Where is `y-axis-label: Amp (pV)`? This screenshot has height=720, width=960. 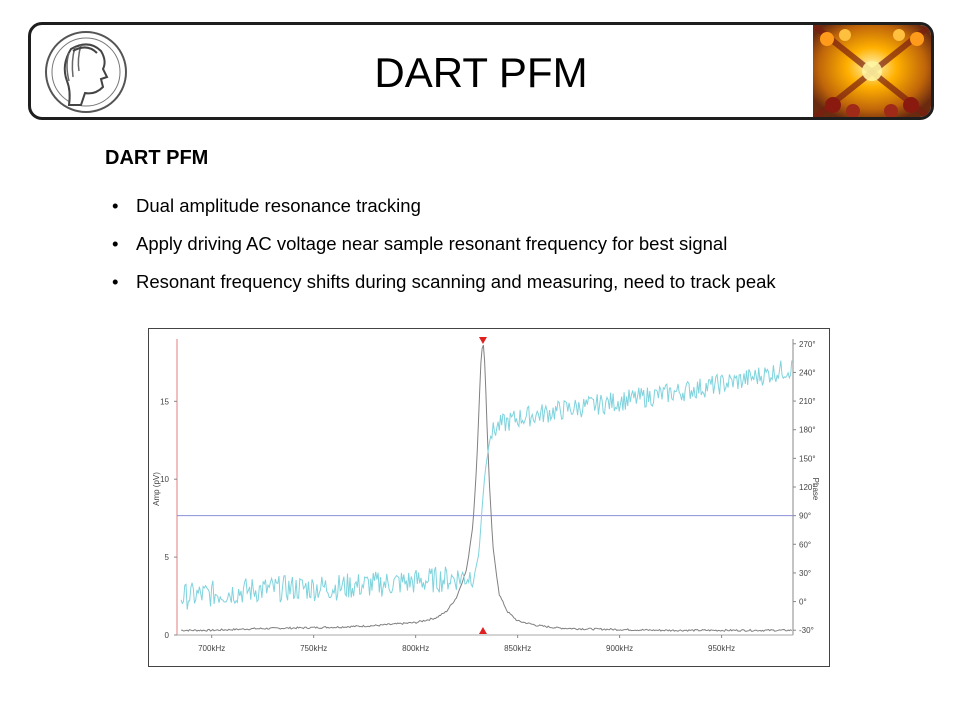 y-axis-label: Amp (pV) is located at coordinates (156, 489).